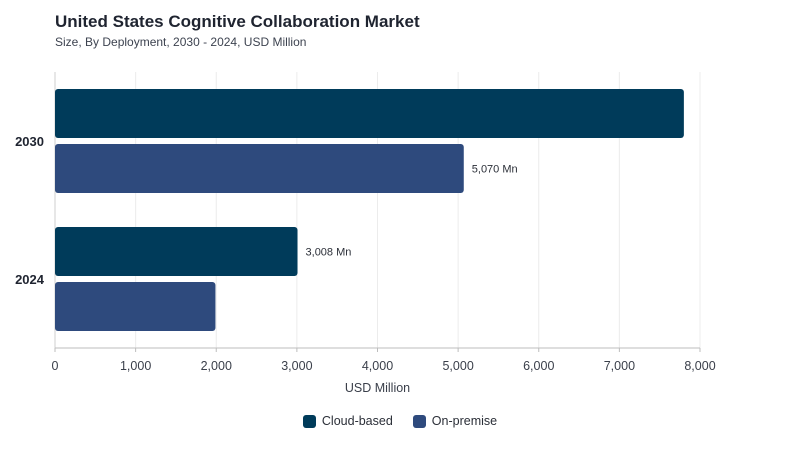 This screenshot has height=450, width=800. Describe the element at coordinates (419, 421) in the screenshot. I see `legend-swatch-onpremise` at that location.